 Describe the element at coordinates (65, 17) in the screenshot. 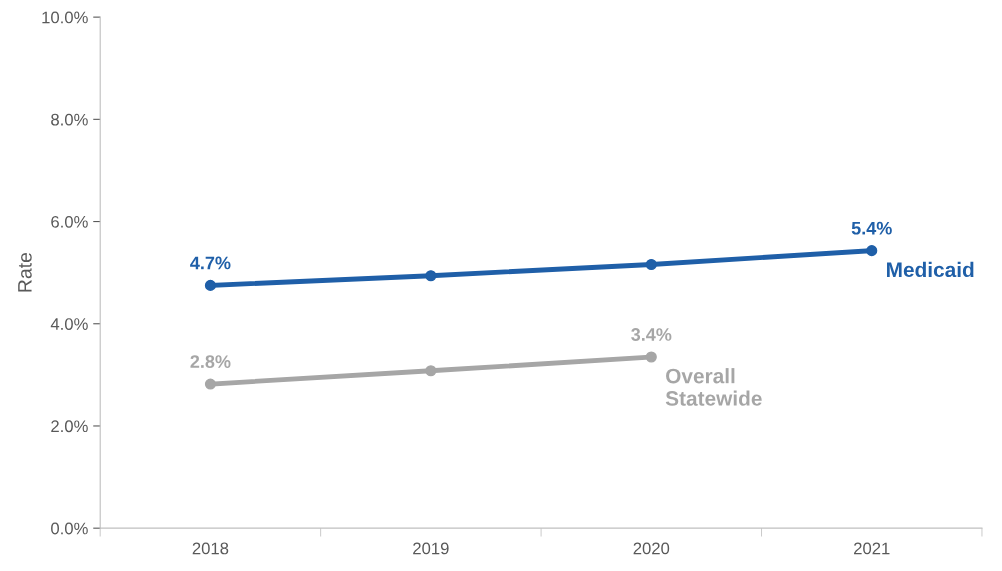

I see `y-tick-label: 10.0%` at that location.